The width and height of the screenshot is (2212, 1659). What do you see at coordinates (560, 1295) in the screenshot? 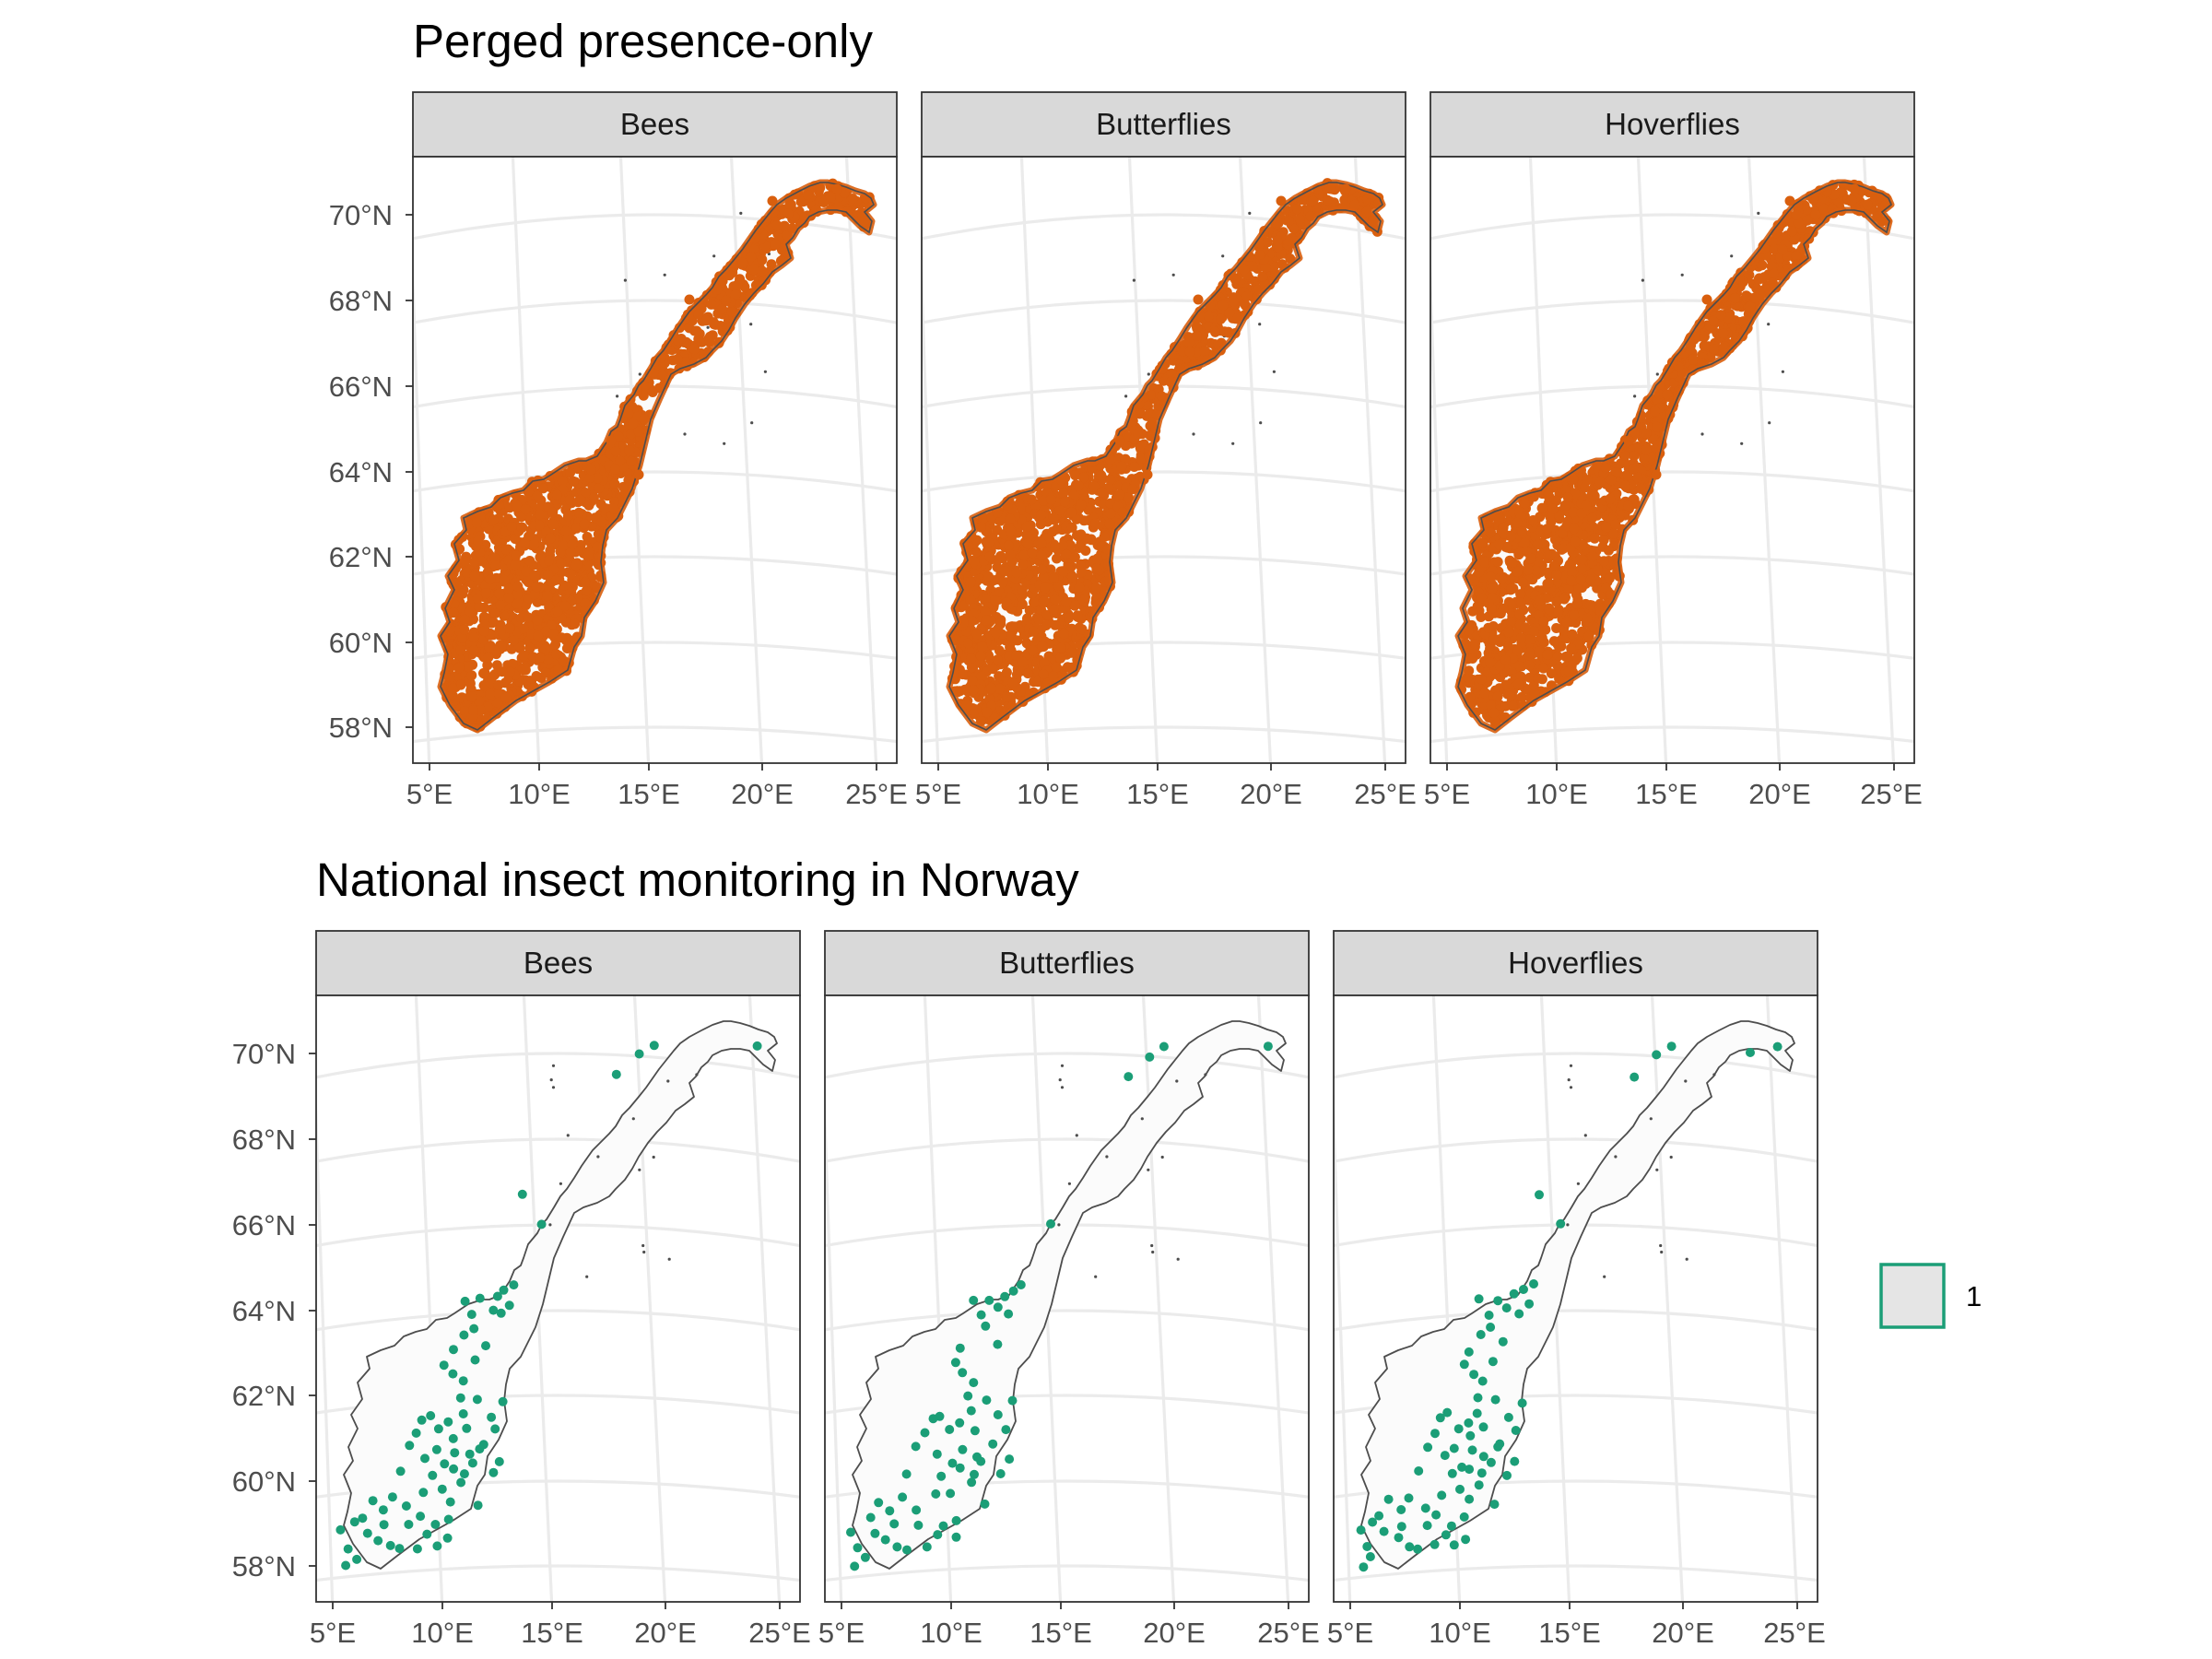
I see `norway-outline` at bounding box center [560, 1295].